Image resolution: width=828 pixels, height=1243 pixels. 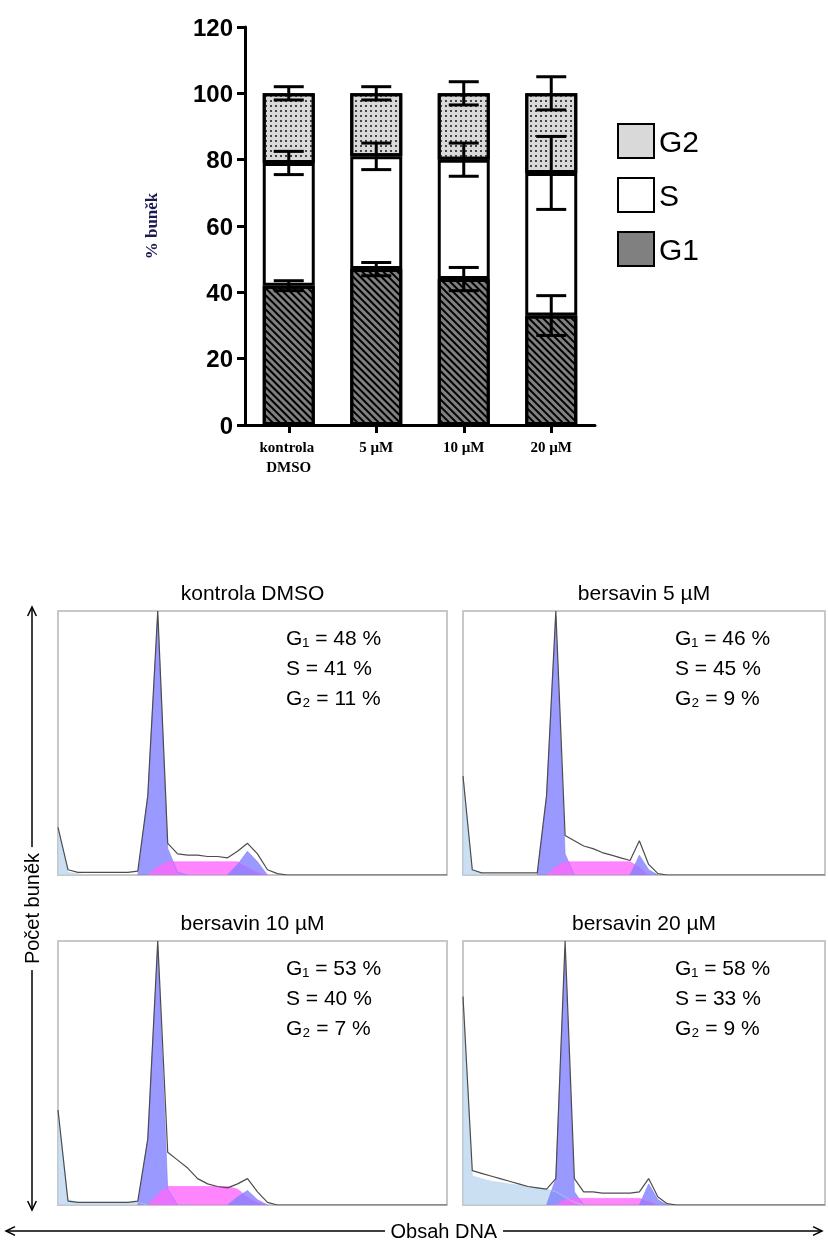 What do you see at coordinates (718, 667) in the screenshot?
I see `annotation: S = 45 %` at bounding box center [718, 667].